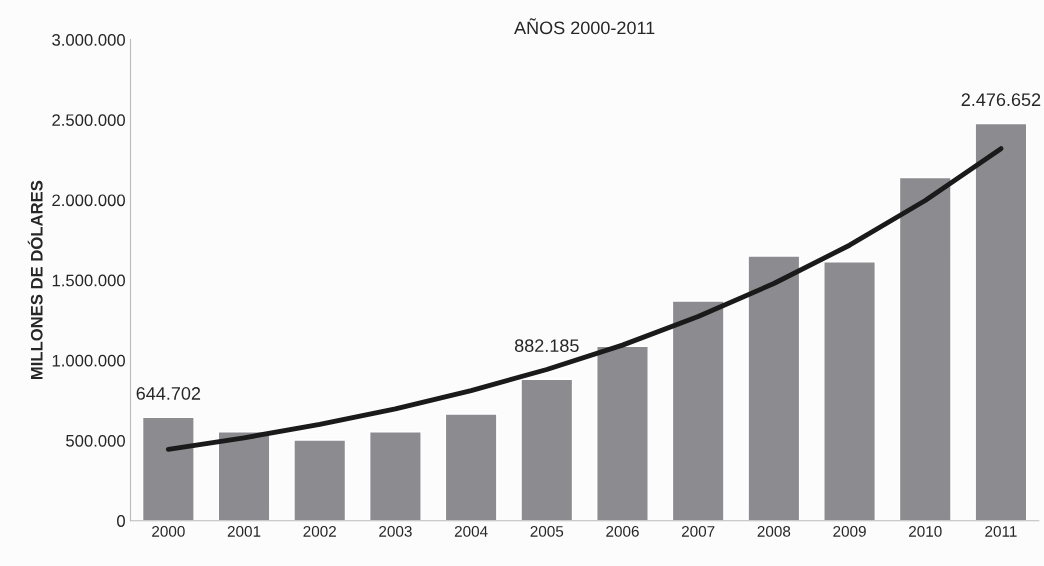 Image resolution: width=1044 pixels, height=566 pixels. Describe the element at coordinates (319, 531) in the screenshot. I see `x-tick-label: 2002` at that location.